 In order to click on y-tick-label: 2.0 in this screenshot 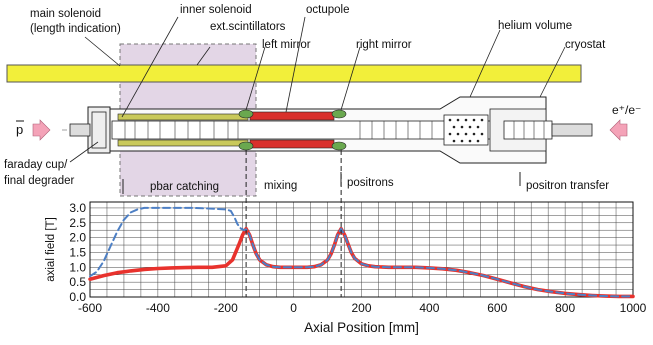, I will do `click(77, 238)`.